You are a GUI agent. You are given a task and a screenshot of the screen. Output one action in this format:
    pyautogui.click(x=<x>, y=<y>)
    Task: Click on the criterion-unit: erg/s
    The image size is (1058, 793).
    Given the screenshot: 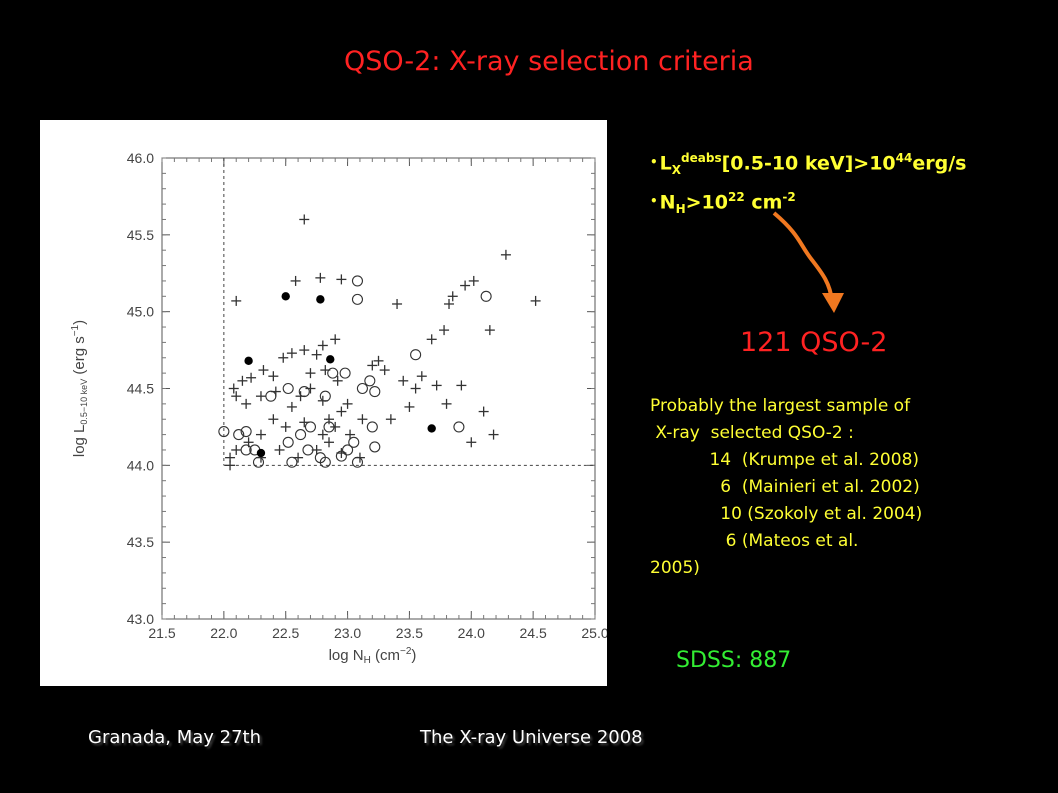 What is the action you would take?
    pyautogui.click(x=939, y=163)
    